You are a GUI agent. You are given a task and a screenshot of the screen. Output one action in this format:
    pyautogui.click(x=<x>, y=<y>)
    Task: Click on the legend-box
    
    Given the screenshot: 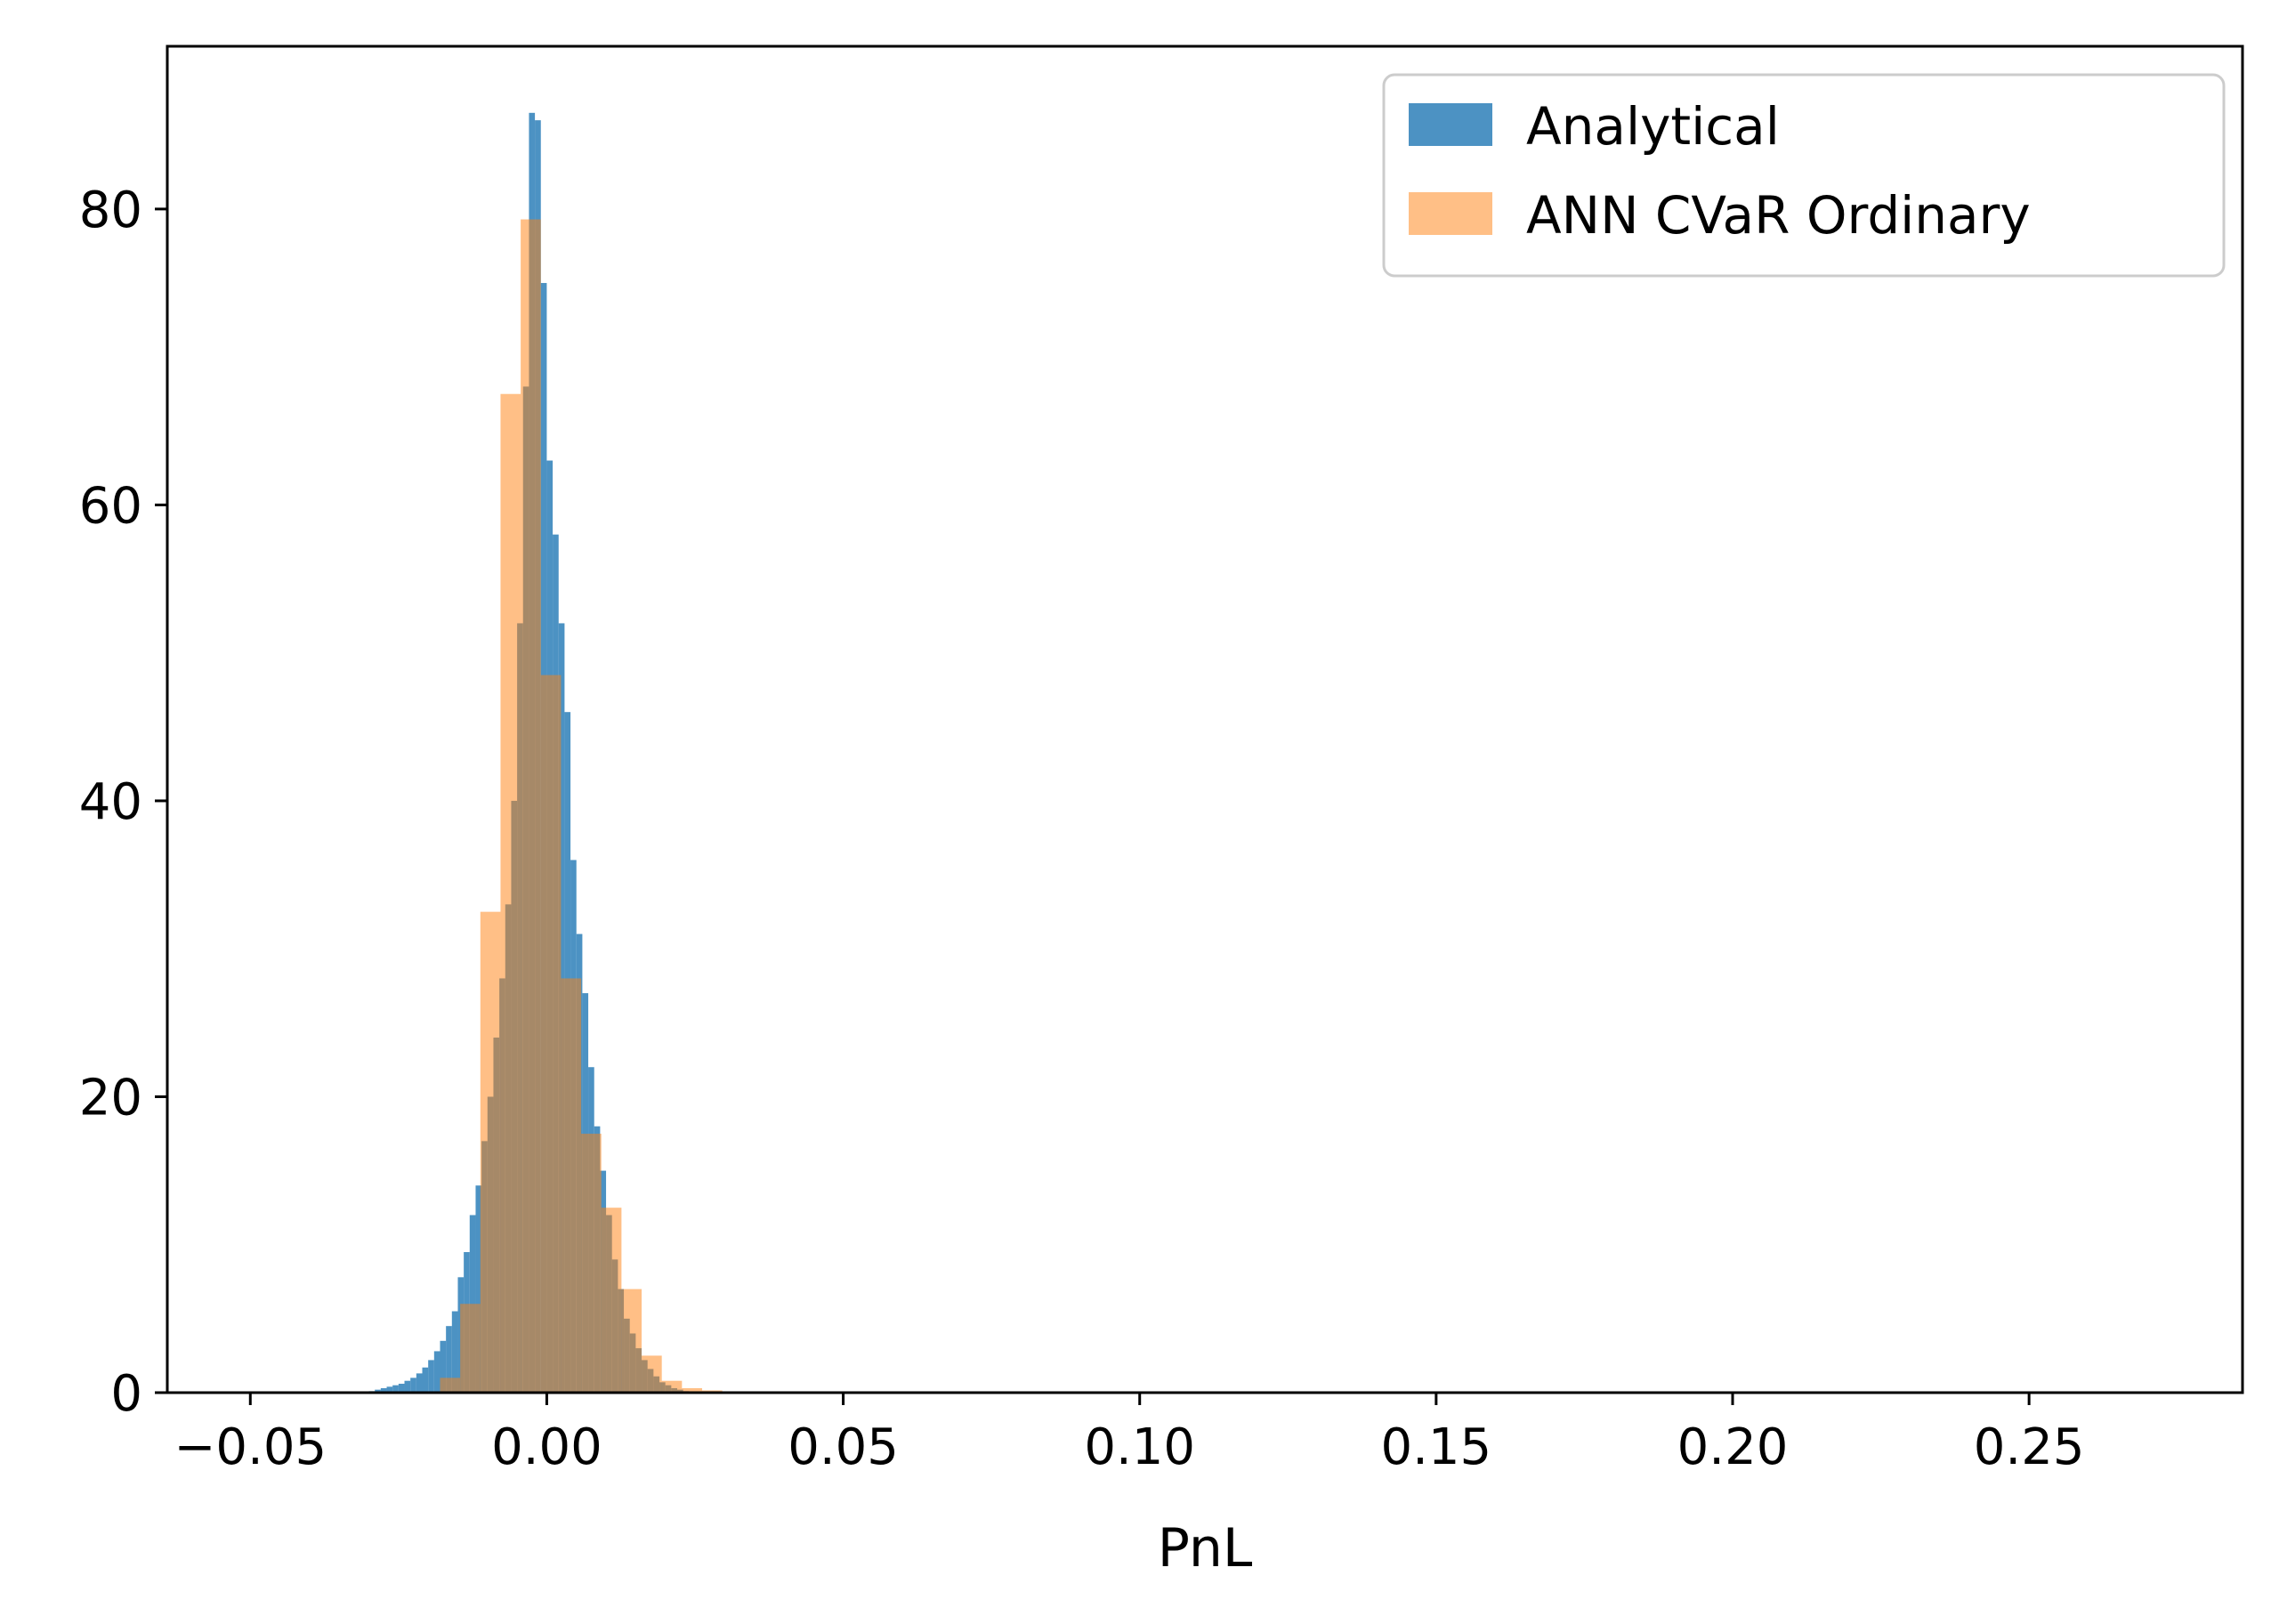 What is the action you would take?
    pyautogui.click(x=1804, y=175)
    